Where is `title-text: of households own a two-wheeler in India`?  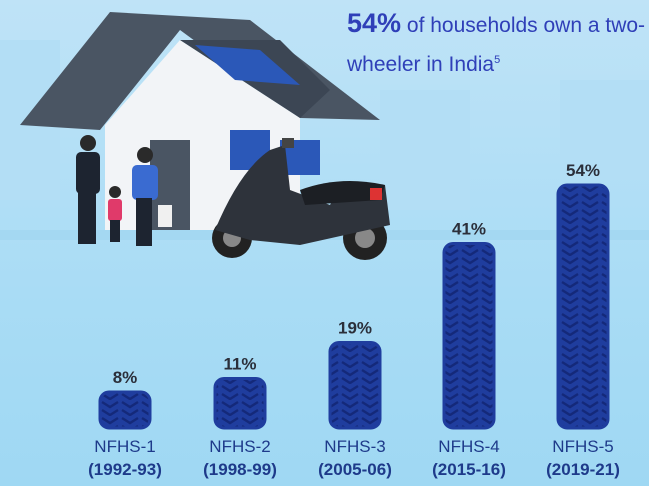 title-text: of households own a two-wheeler in India is located at coordinates (496, 45).